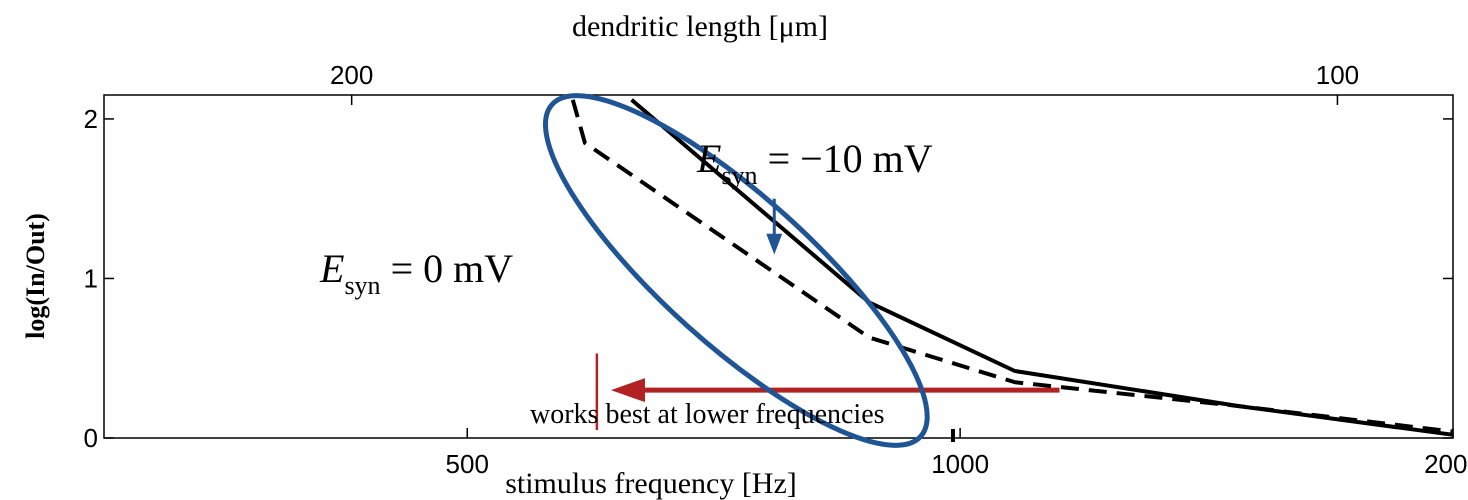 The height and width of the screenshot is (500, 1468). Describe the element at coordinates (467, 464) in the screenshot. I see `x-tick-label: 500` at that location.